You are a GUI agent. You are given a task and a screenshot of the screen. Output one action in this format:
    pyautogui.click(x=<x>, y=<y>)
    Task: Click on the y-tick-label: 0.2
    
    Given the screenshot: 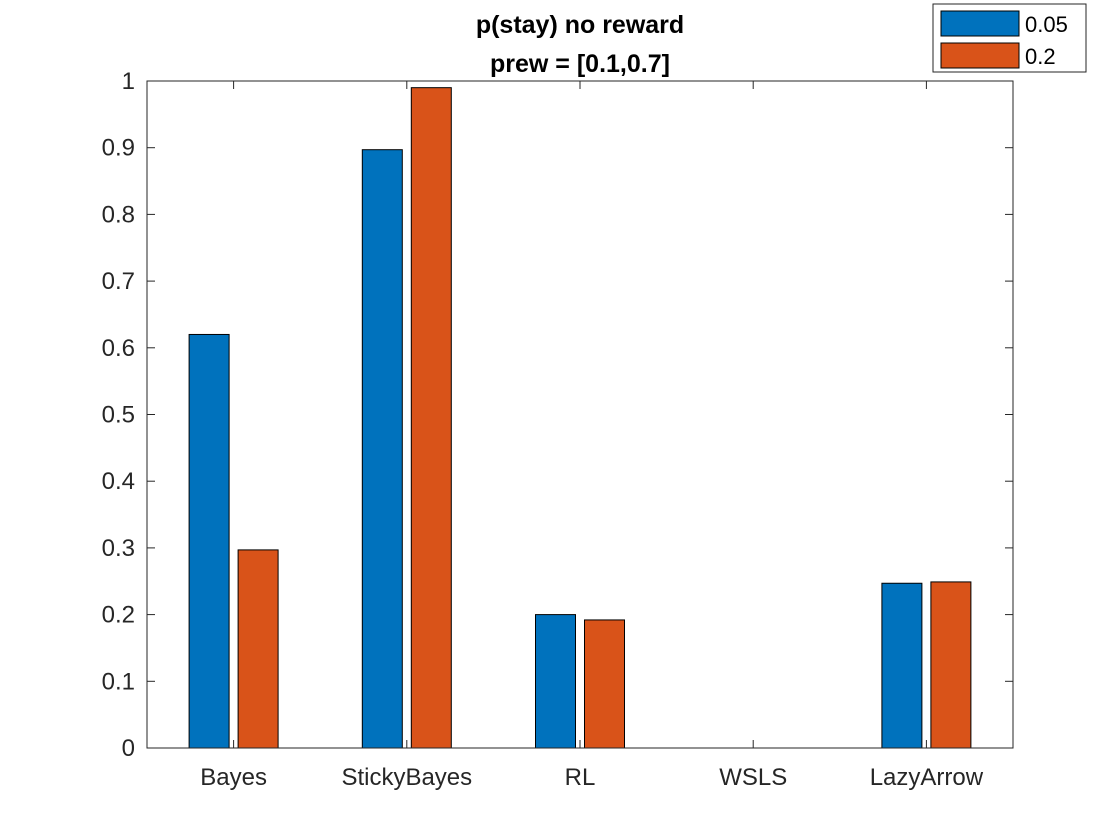 What is the action you would take?
    pyautogui.click(x=118, y=615)
    